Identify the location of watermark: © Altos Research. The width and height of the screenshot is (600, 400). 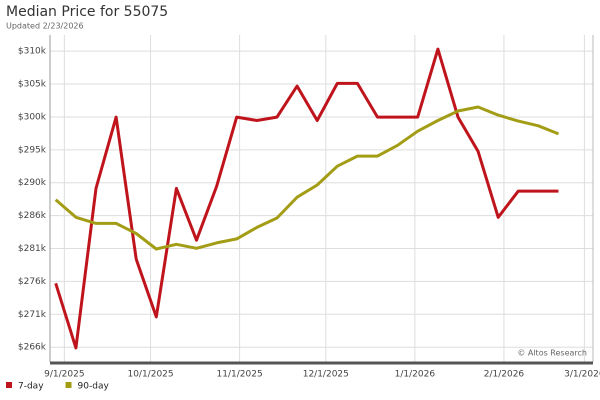
(552, 353).